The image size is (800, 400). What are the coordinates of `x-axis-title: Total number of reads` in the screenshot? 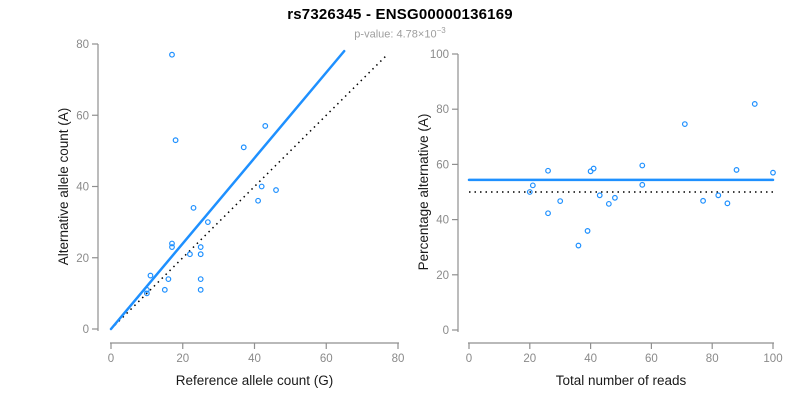 It's located at (621, 380).